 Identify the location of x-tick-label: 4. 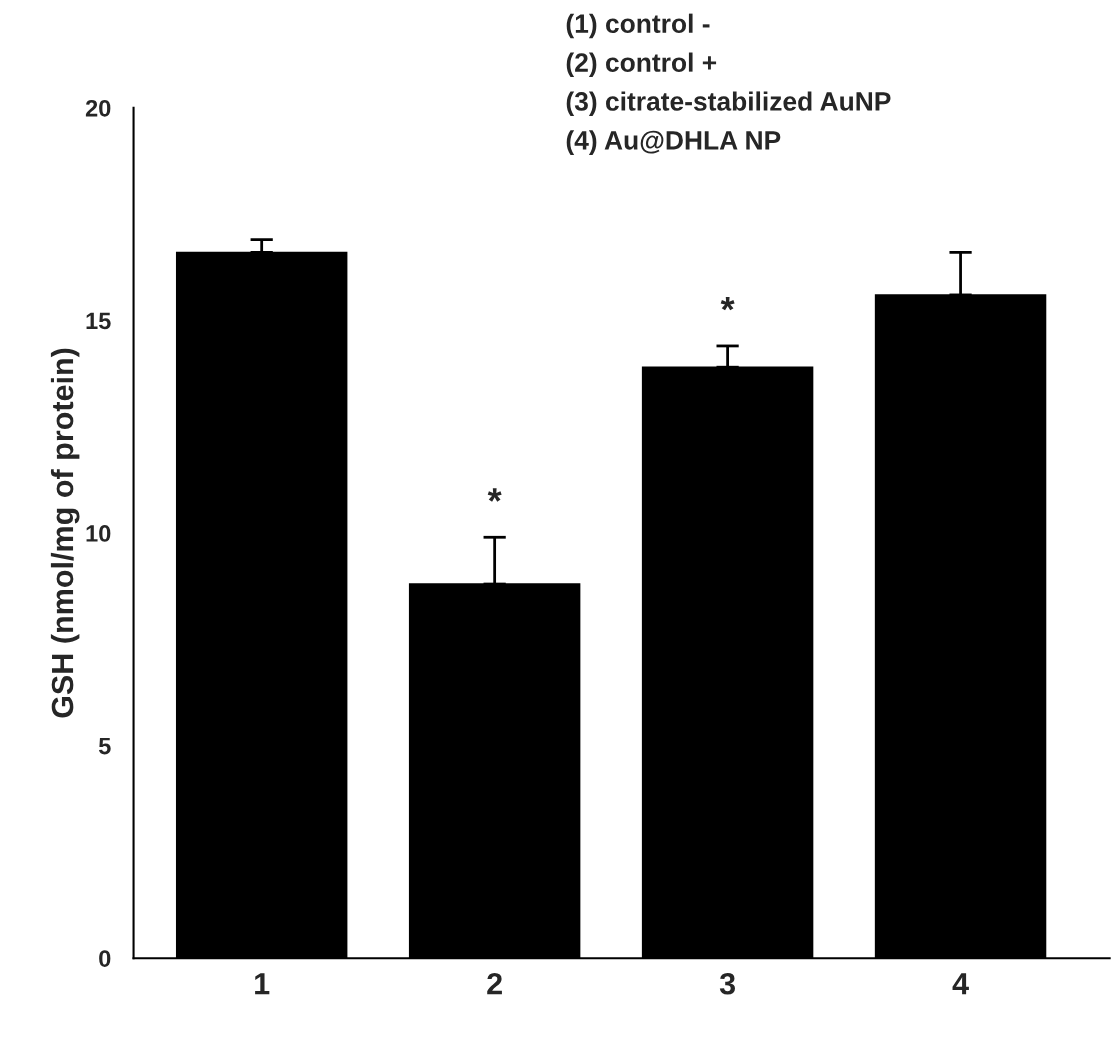
(960, 984).